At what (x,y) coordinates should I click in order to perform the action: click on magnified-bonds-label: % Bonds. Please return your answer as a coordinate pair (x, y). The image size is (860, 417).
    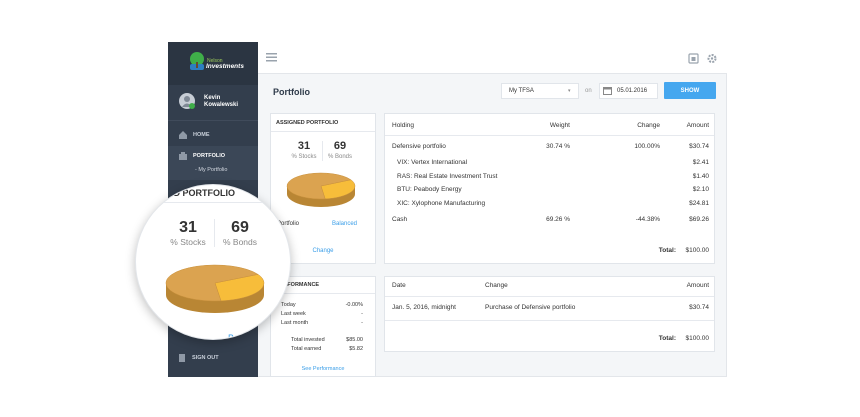
    Looking at the image, I should click on (240, 242).